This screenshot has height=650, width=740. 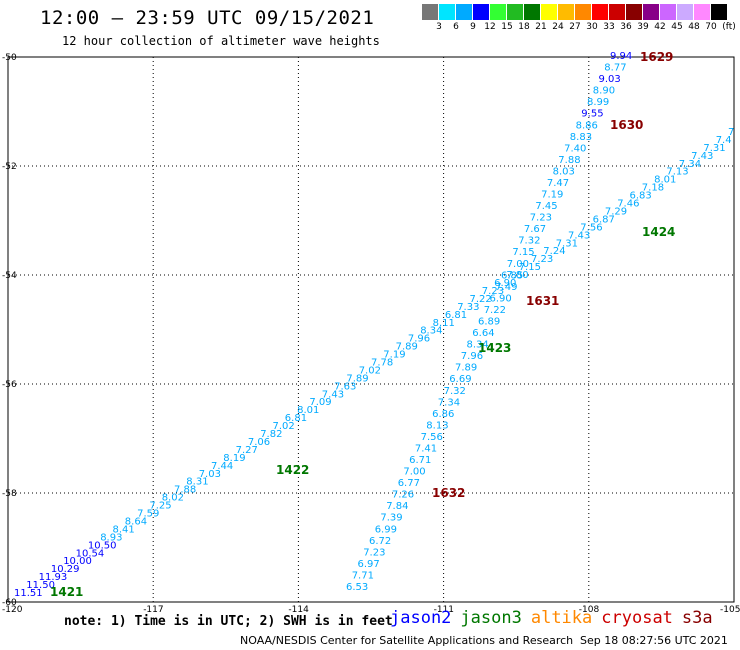 What do you see at coordinates (730, 610) in the screenshot?
I see `lon-tick-label: -105` at bounding box center [730, 610].